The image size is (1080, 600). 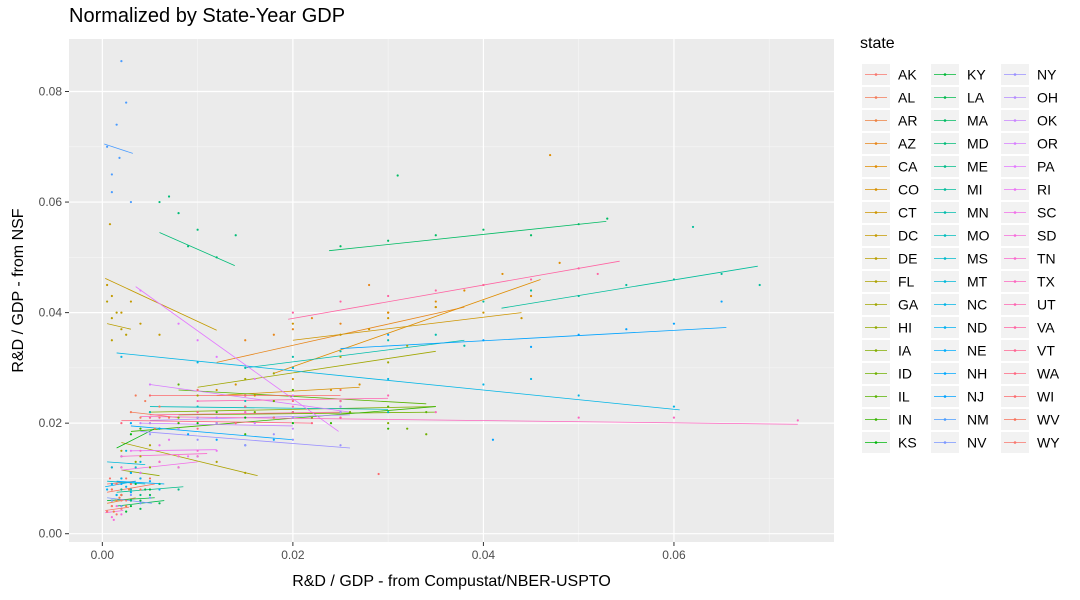 What do you see at coordinates (388, 423) in the screenshot?
I see `data-point-ia` at bounding box center [388, 423].